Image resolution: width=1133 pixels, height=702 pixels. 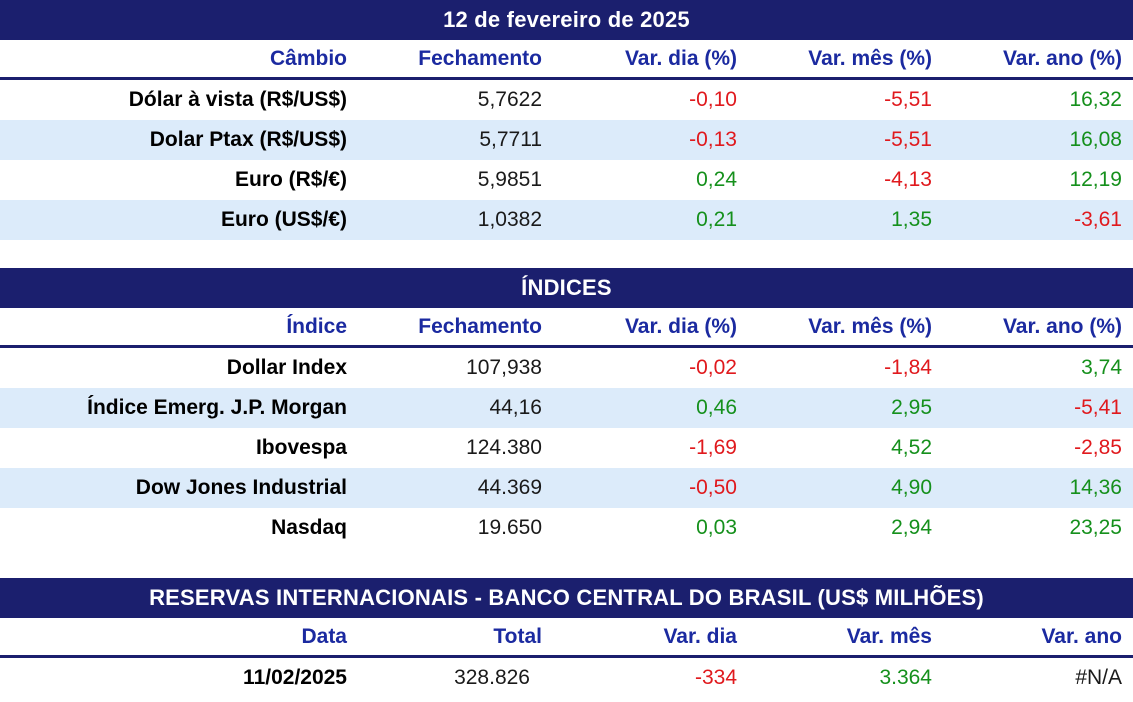 I want to click on day-change: -1,69, so click(x=713, y=447).